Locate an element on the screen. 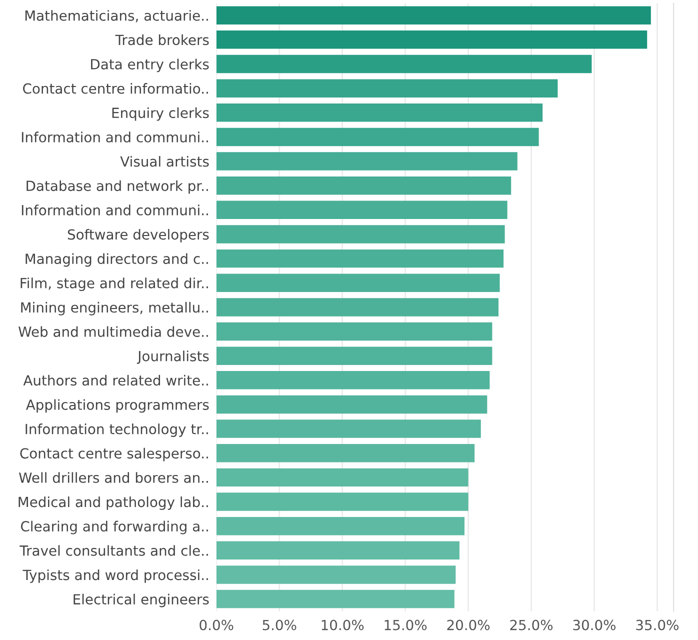 The width and height of the screenshot is (698, 640). x-tick-label: 25.0% is located at coordinates (531, 625).